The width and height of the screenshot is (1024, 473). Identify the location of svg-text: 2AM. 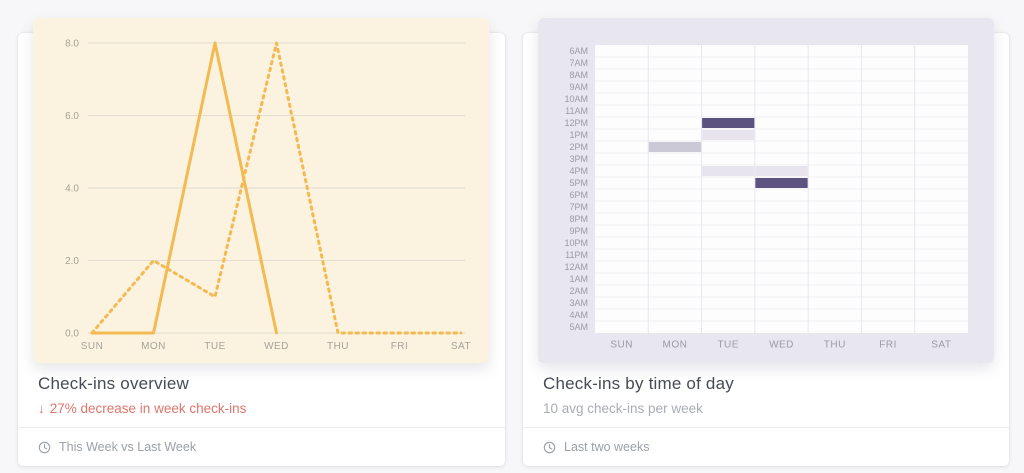
(578, 291).